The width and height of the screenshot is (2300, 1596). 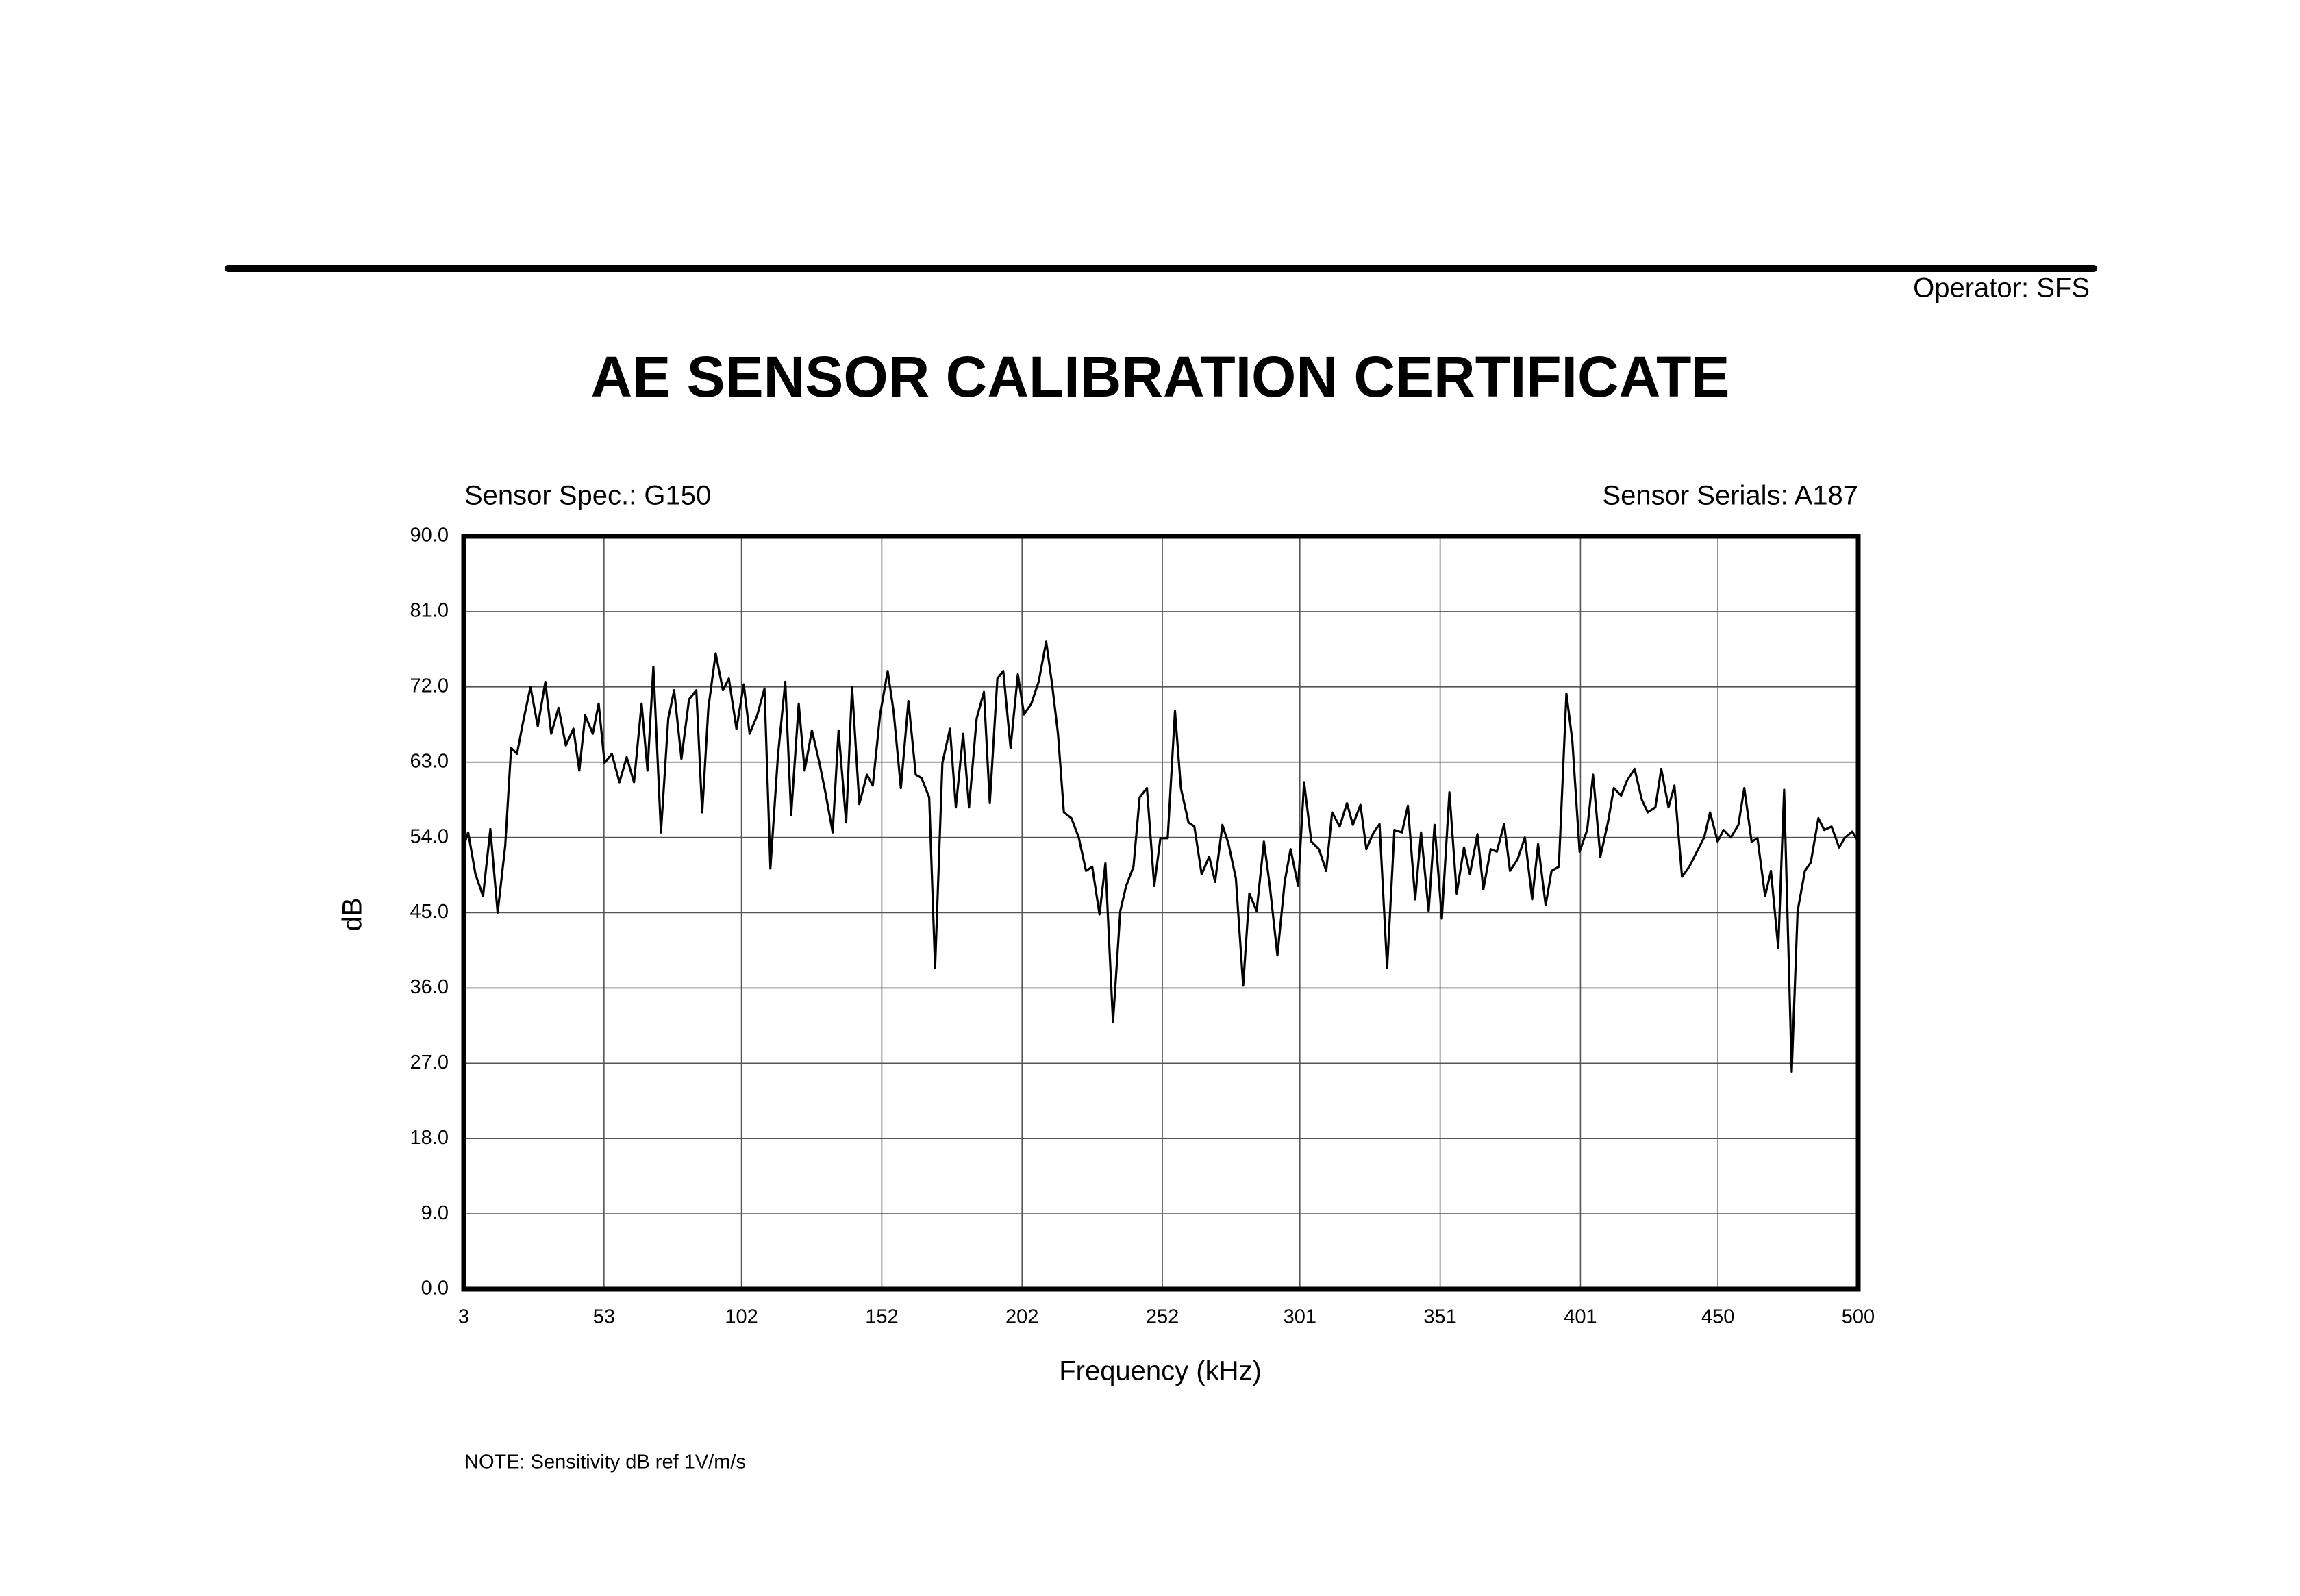 I want to click on y-tick-label: 90.0, so click(x=429, y=536).